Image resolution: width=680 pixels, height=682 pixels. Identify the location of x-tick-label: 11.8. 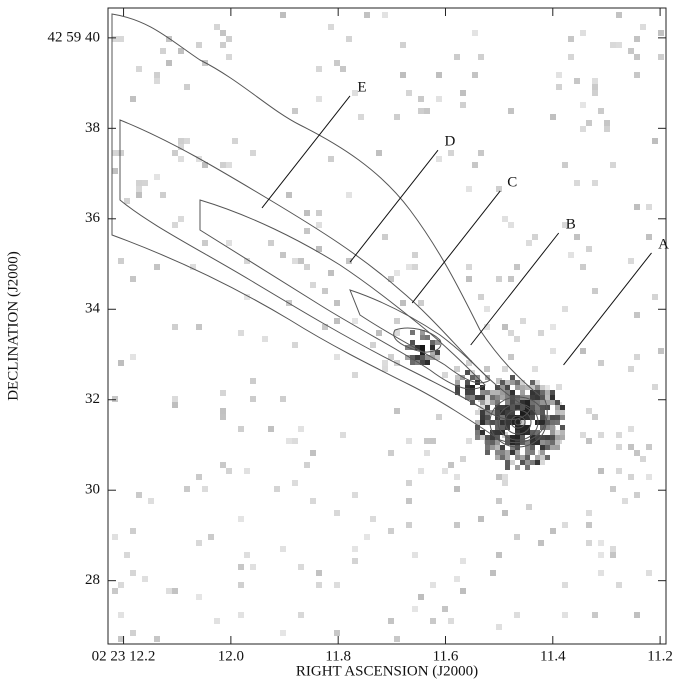
(338, 656).